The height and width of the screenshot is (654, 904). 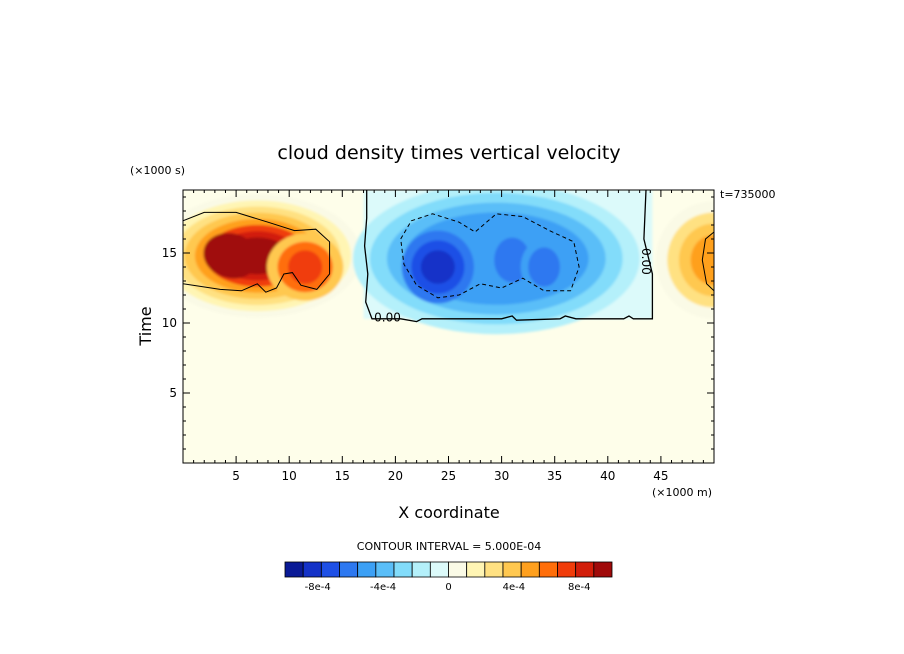 I want to click on positive-core-band, so click(x=231, y=256).